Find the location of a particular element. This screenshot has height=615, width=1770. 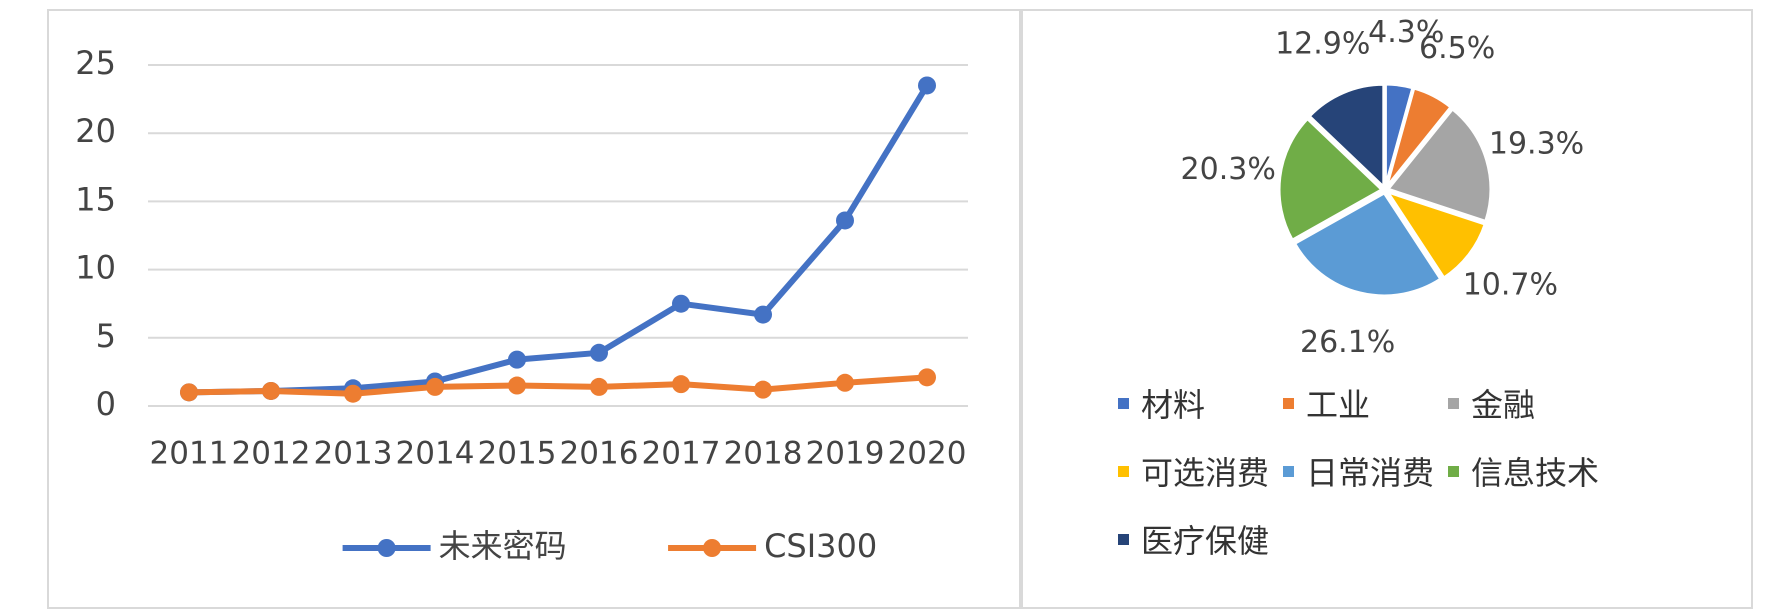

x-tick-label: 2014 is located at coordinates (435, 454).